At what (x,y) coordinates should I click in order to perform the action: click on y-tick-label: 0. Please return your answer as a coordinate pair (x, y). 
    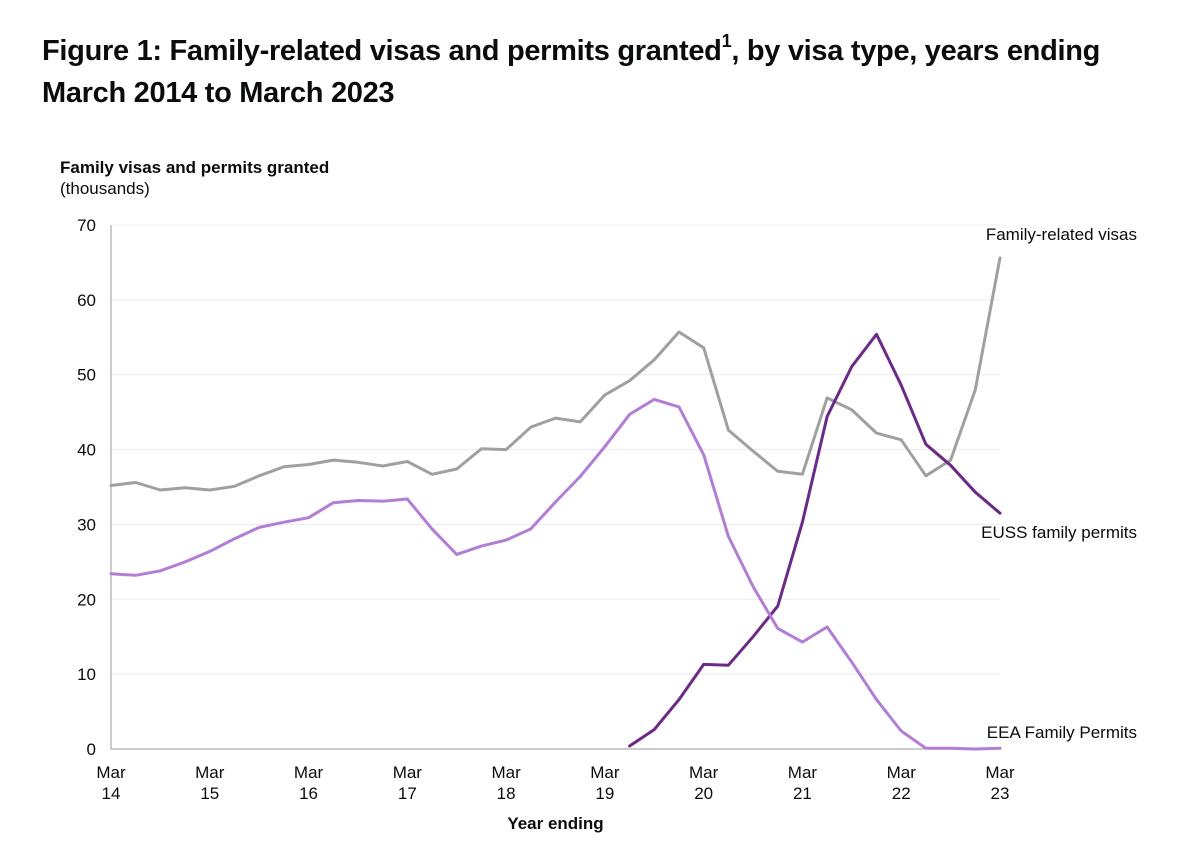
    Looking at the image, I should click on (91, 749).